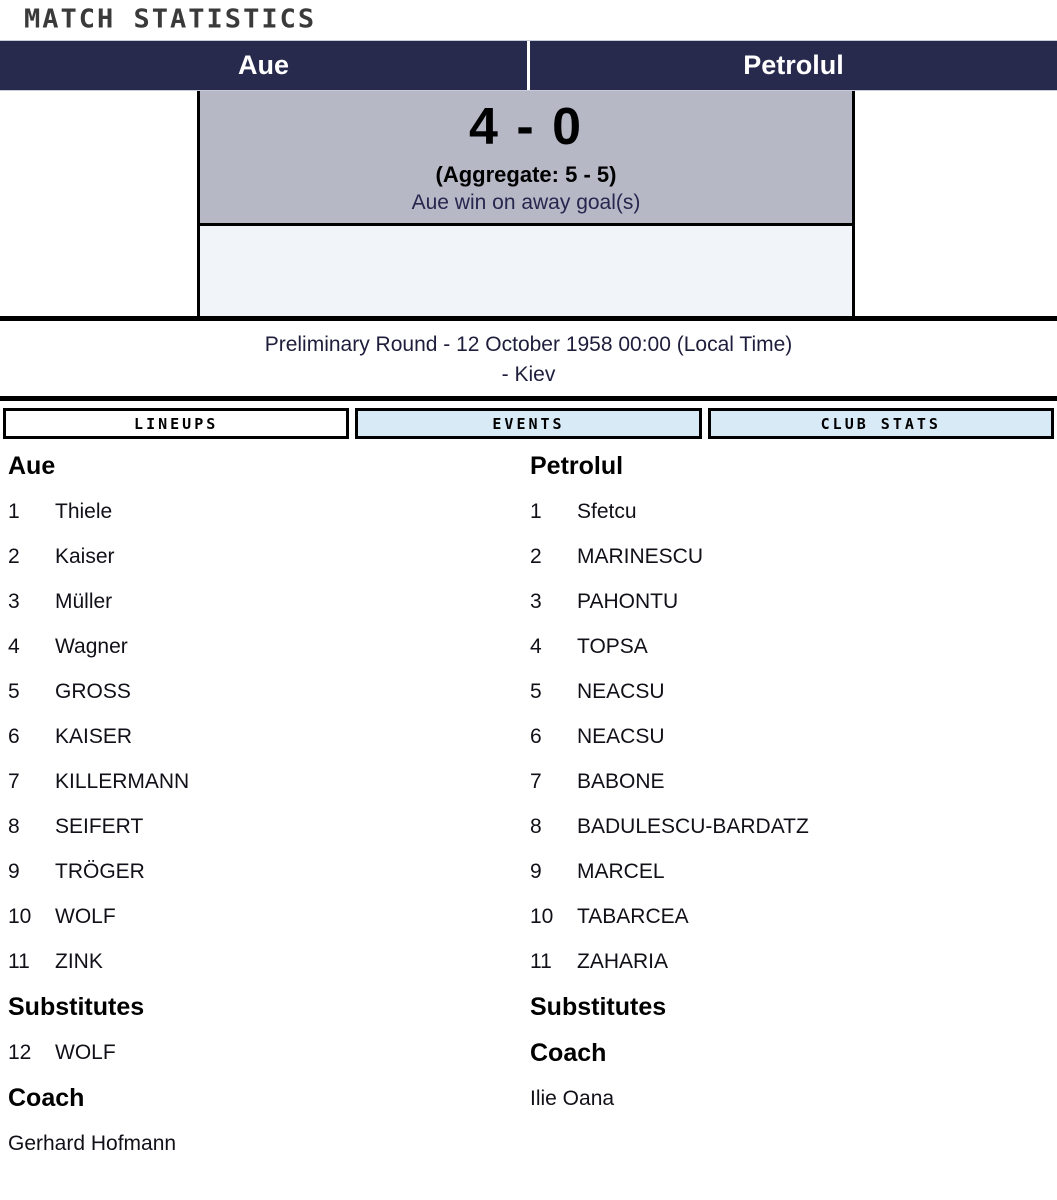 This screenshot has height=1200, width=1057. I want to click on player-row: 3 PAHONTU, so click(791, 601).